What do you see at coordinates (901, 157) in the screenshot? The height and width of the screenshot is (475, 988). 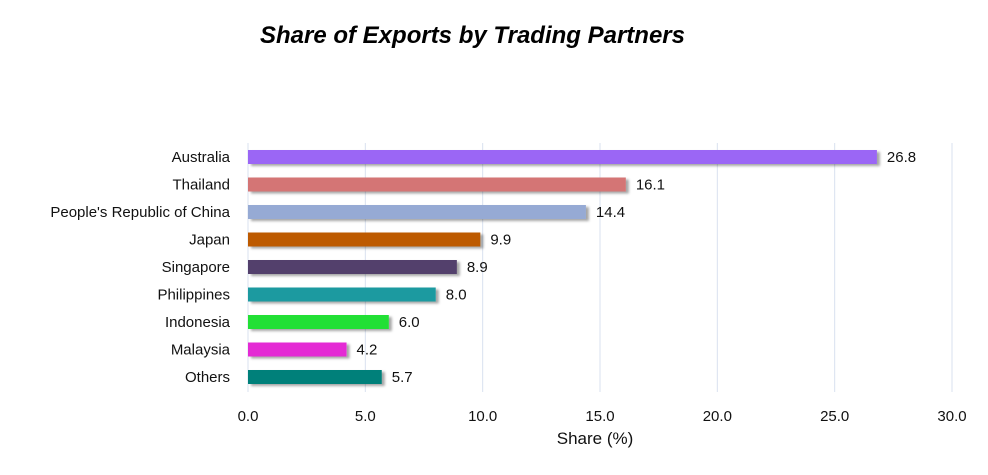 I see `data-label: 26.8` at bounding box center [901, 157].